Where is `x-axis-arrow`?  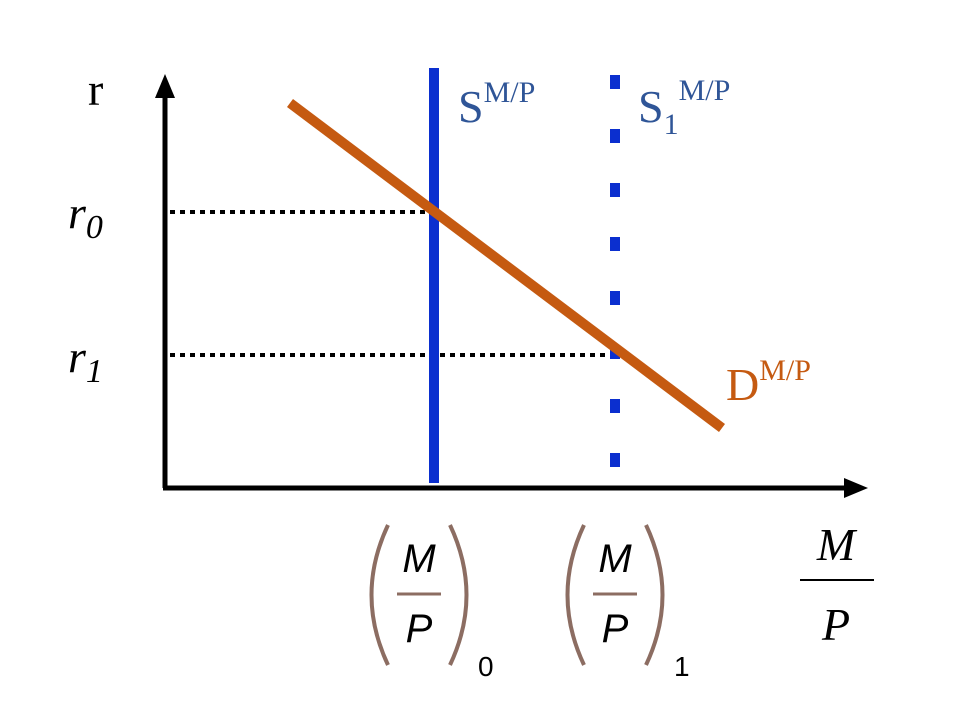 x-axis-arrow is located at coordinates (856, 488).